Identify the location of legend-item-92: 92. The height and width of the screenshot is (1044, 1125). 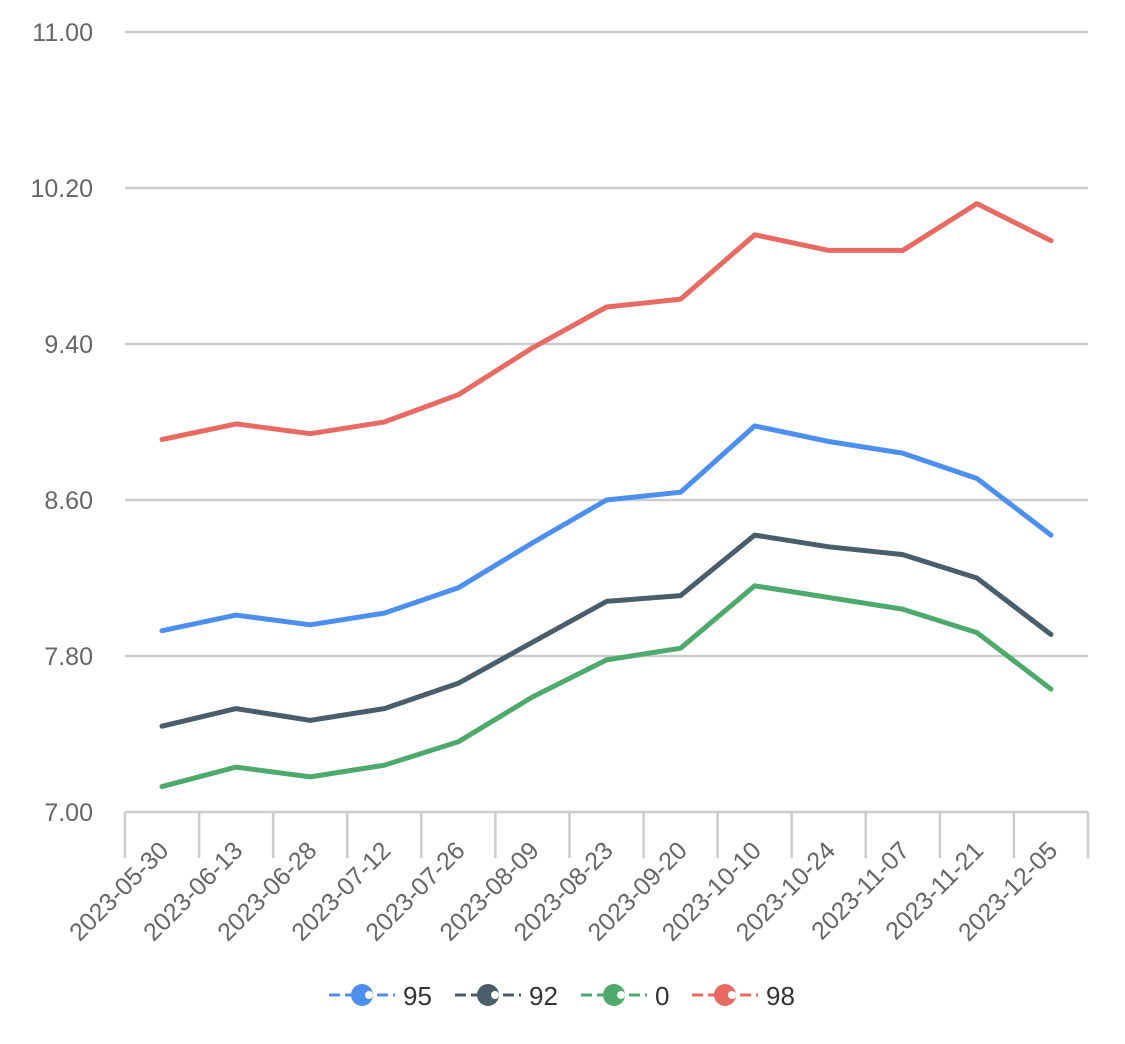
(506, 996).